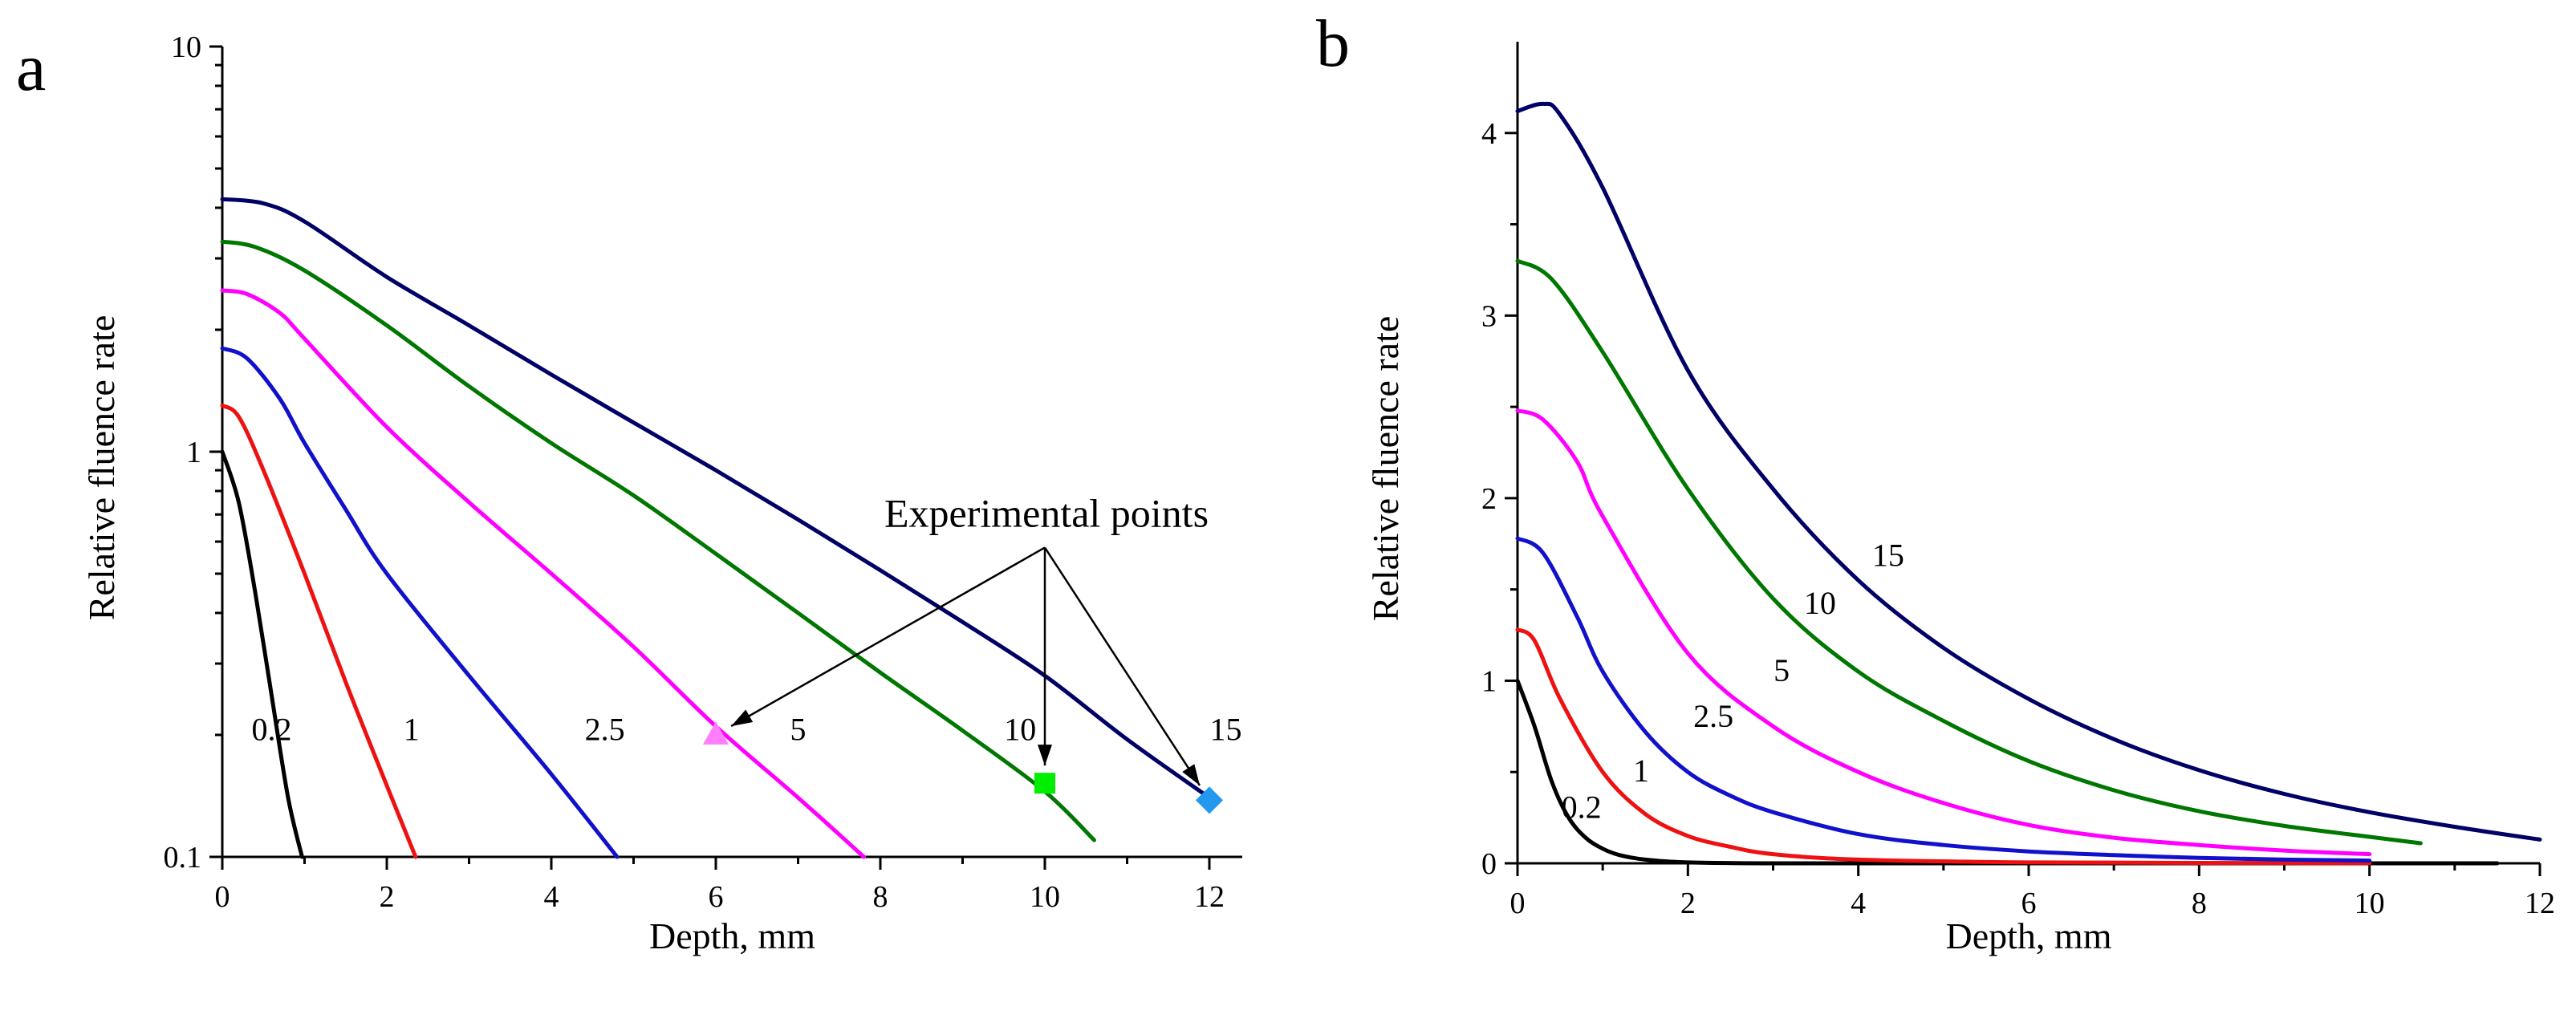 This screenshot has width=2576, height=1035. What do you see at coordinates (1489, 864) in the screenshot?
I see `y-tick-label: 0` at bounding box center [1489, 864].